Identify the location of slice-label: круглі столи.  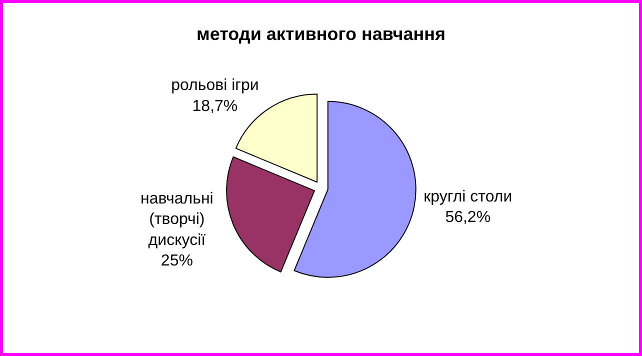
(468, 197).